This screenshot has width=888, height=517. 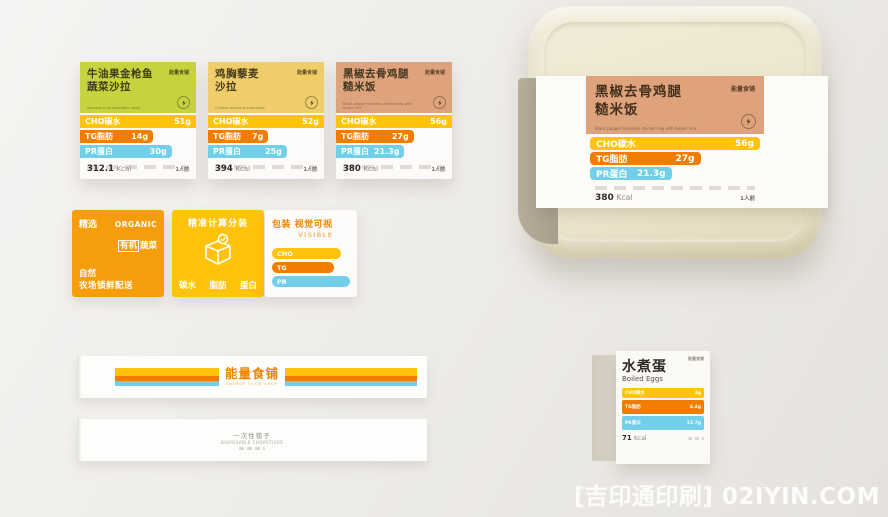 What do you see at coordinates (88, 274) in the screenshot?
I see `organic-line3: 自然` at bounding box center [88, 274].